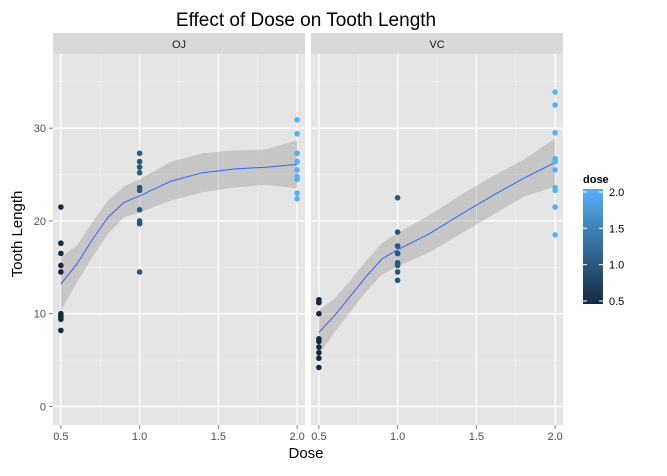 Image resolution: width=667 pixels, height=476 pixels. Describe the element at coordinates (40, 129) in the screenshot. I see `y-tick-label: 30` at that location.